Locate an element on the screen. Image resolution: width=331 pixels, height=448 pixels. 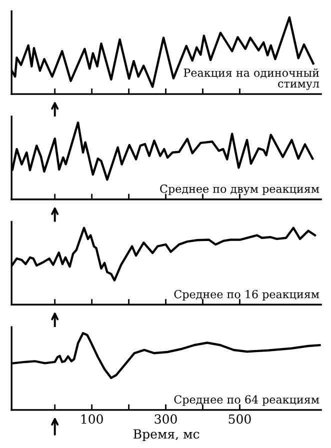
annotation: Среднее по 64 реакциям is located at coordinates (247, 400).